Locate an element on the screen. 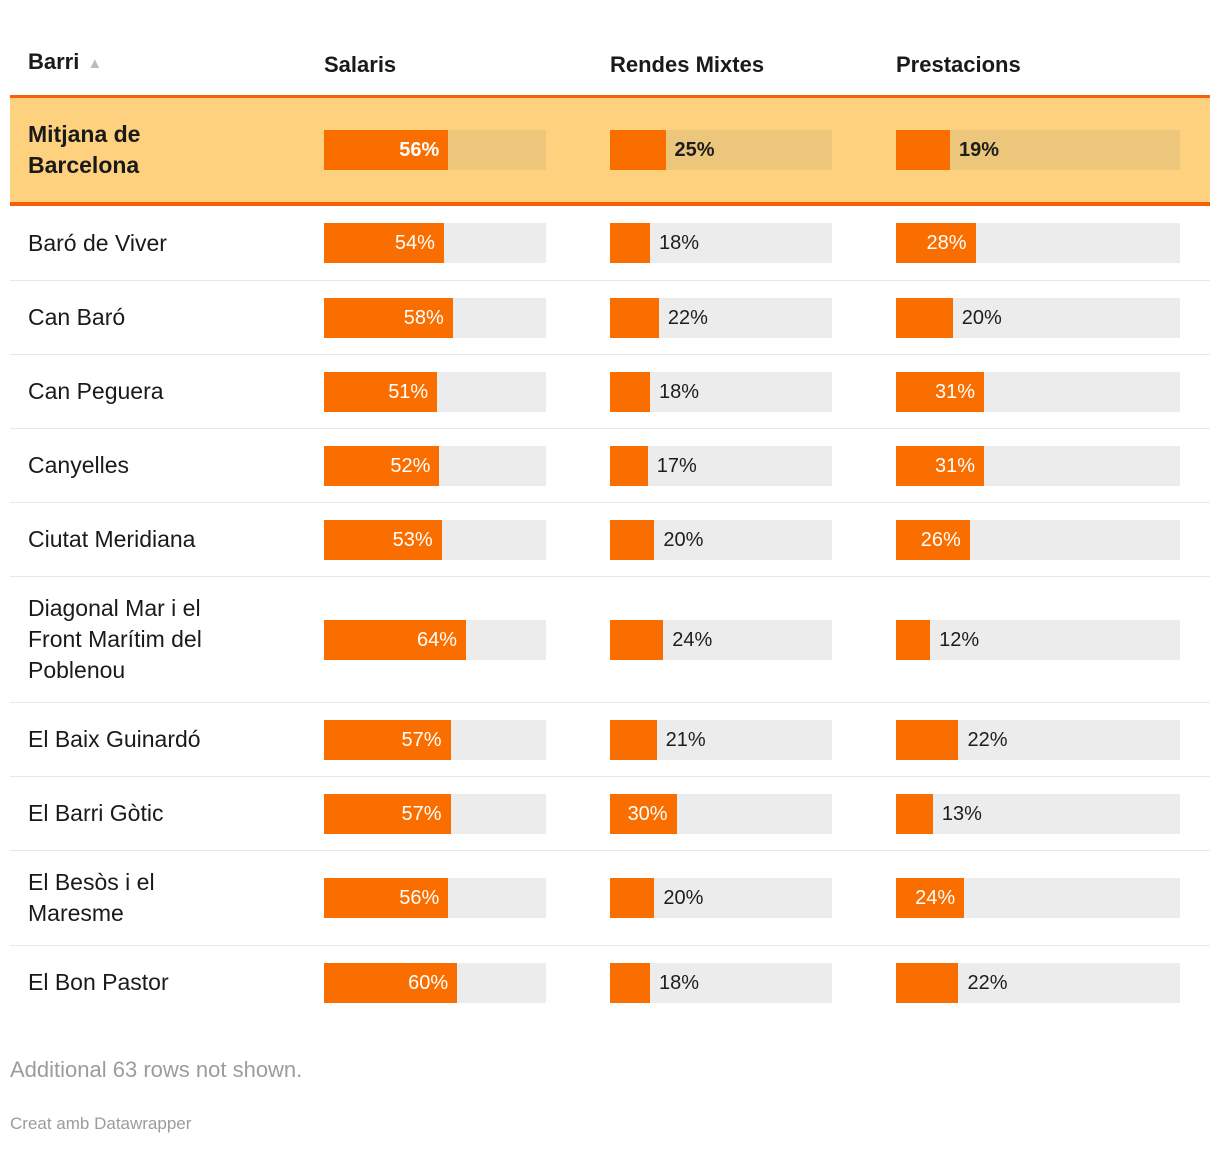 Image resolution: width=1220 pixels, height=1168 pixels. row-label: Baró de Viver is located at coordinates (97, 242).